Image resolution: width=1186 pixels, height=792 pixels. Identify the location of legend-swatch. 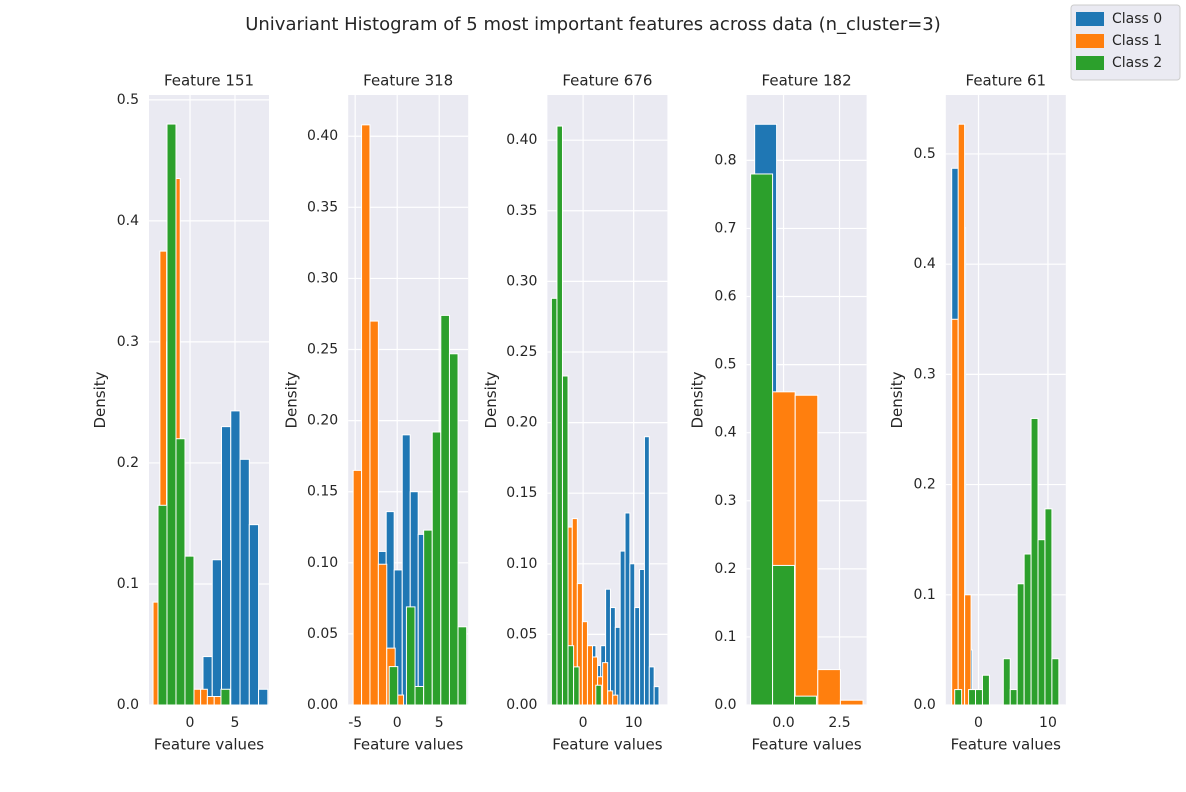
(1090, 63).